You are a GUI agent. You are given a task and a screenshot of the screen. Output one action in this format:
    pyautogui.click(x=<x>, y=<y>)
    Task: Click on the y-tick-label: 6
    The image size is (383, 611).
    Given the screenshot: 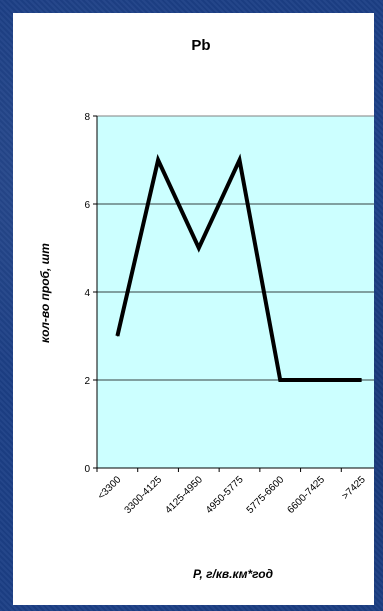 What is the action you would take?
    pyautogui.click(x=87, y=205)
    